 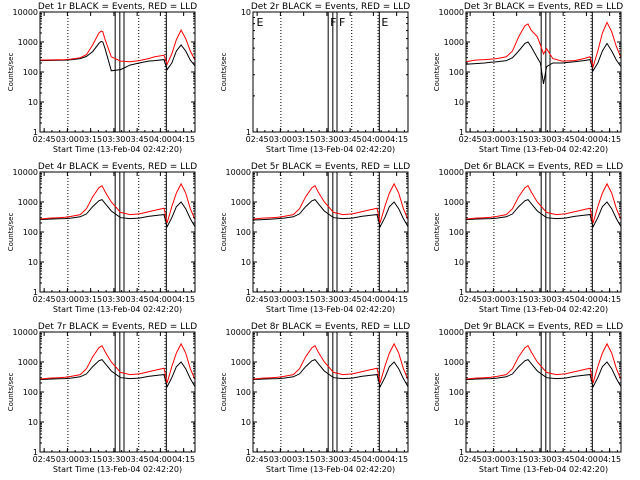 I want to click on panel-title: Det 7r BLACK = Events, RED = LLD, so click(x=117, y=327).